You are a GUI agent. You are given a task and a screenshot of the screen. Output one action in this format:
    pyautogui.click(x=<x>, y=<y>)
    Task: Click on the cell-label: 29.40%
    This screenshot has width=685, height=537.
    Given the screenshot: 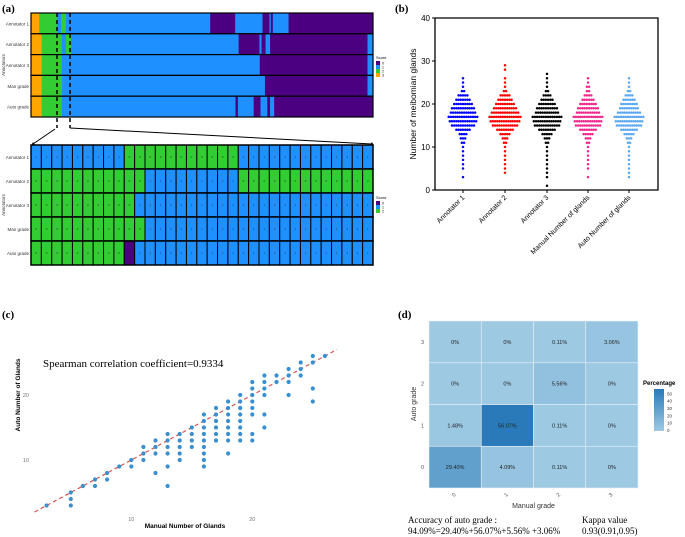 What is the action you would take?
    pyautogui.click(x=455, y=468)
    